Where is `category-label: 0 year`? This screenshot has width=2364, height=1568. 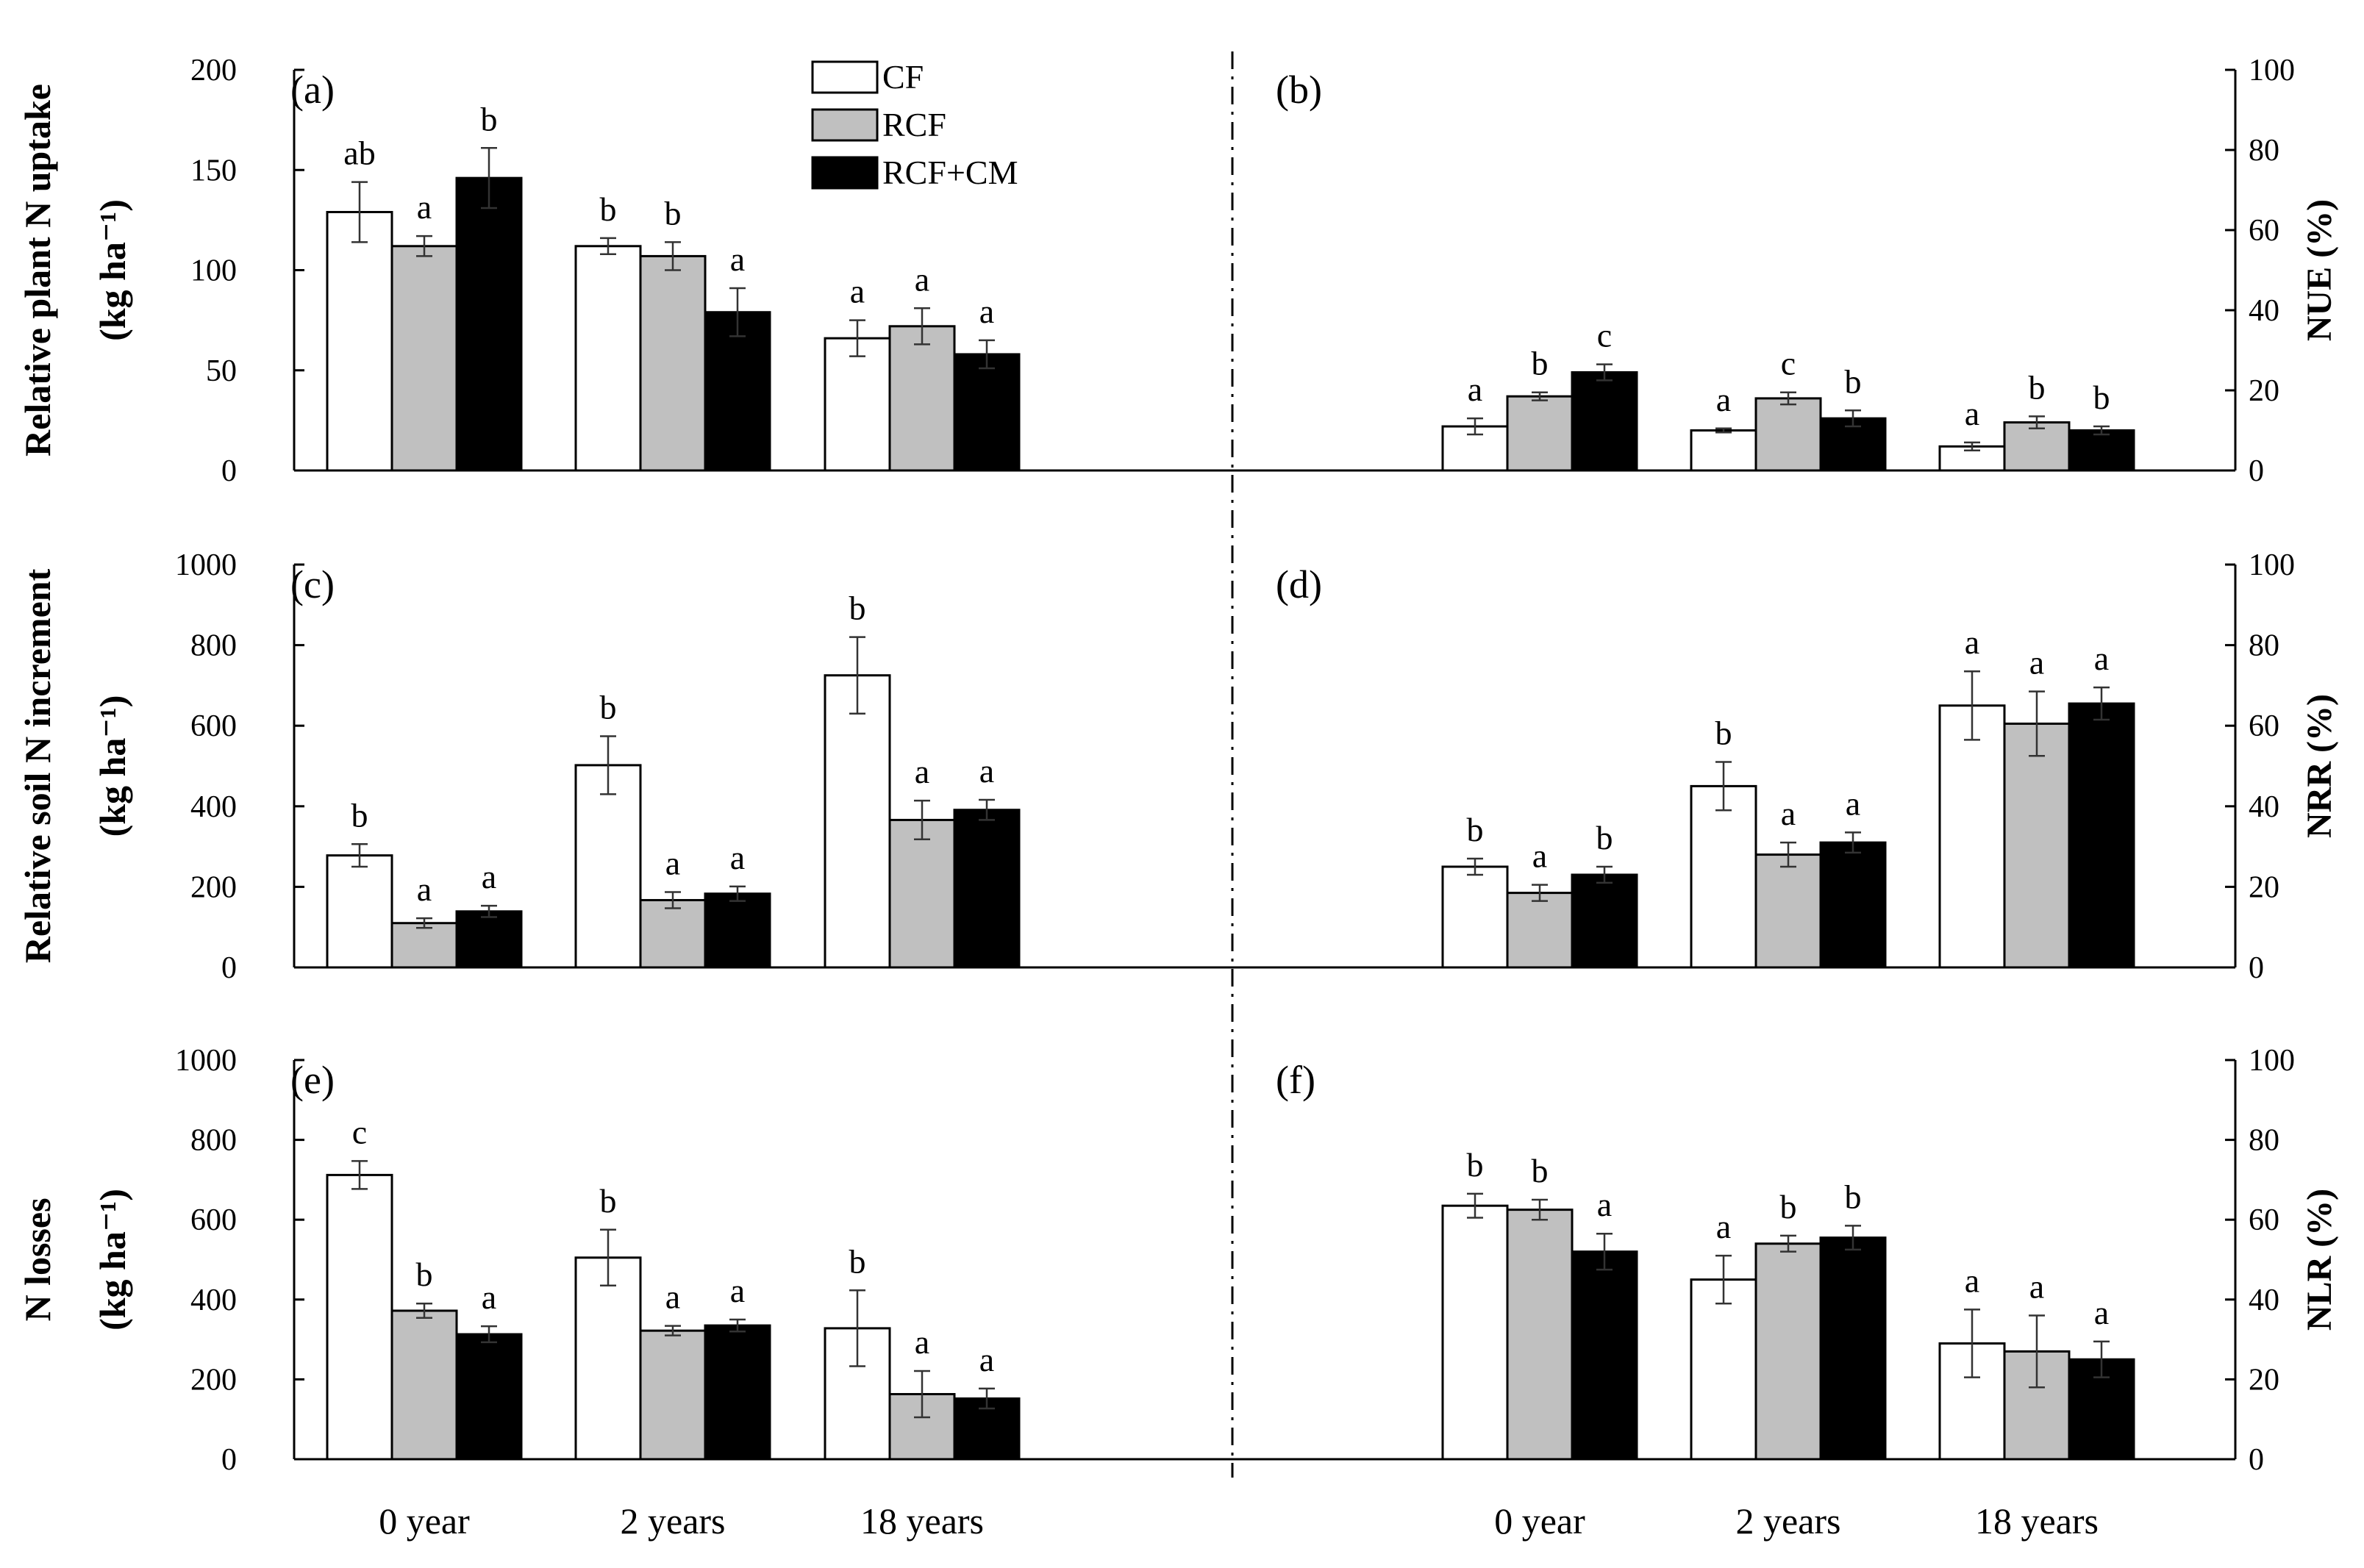 category-label: 0 year is located at coordinates (1539, 1521).